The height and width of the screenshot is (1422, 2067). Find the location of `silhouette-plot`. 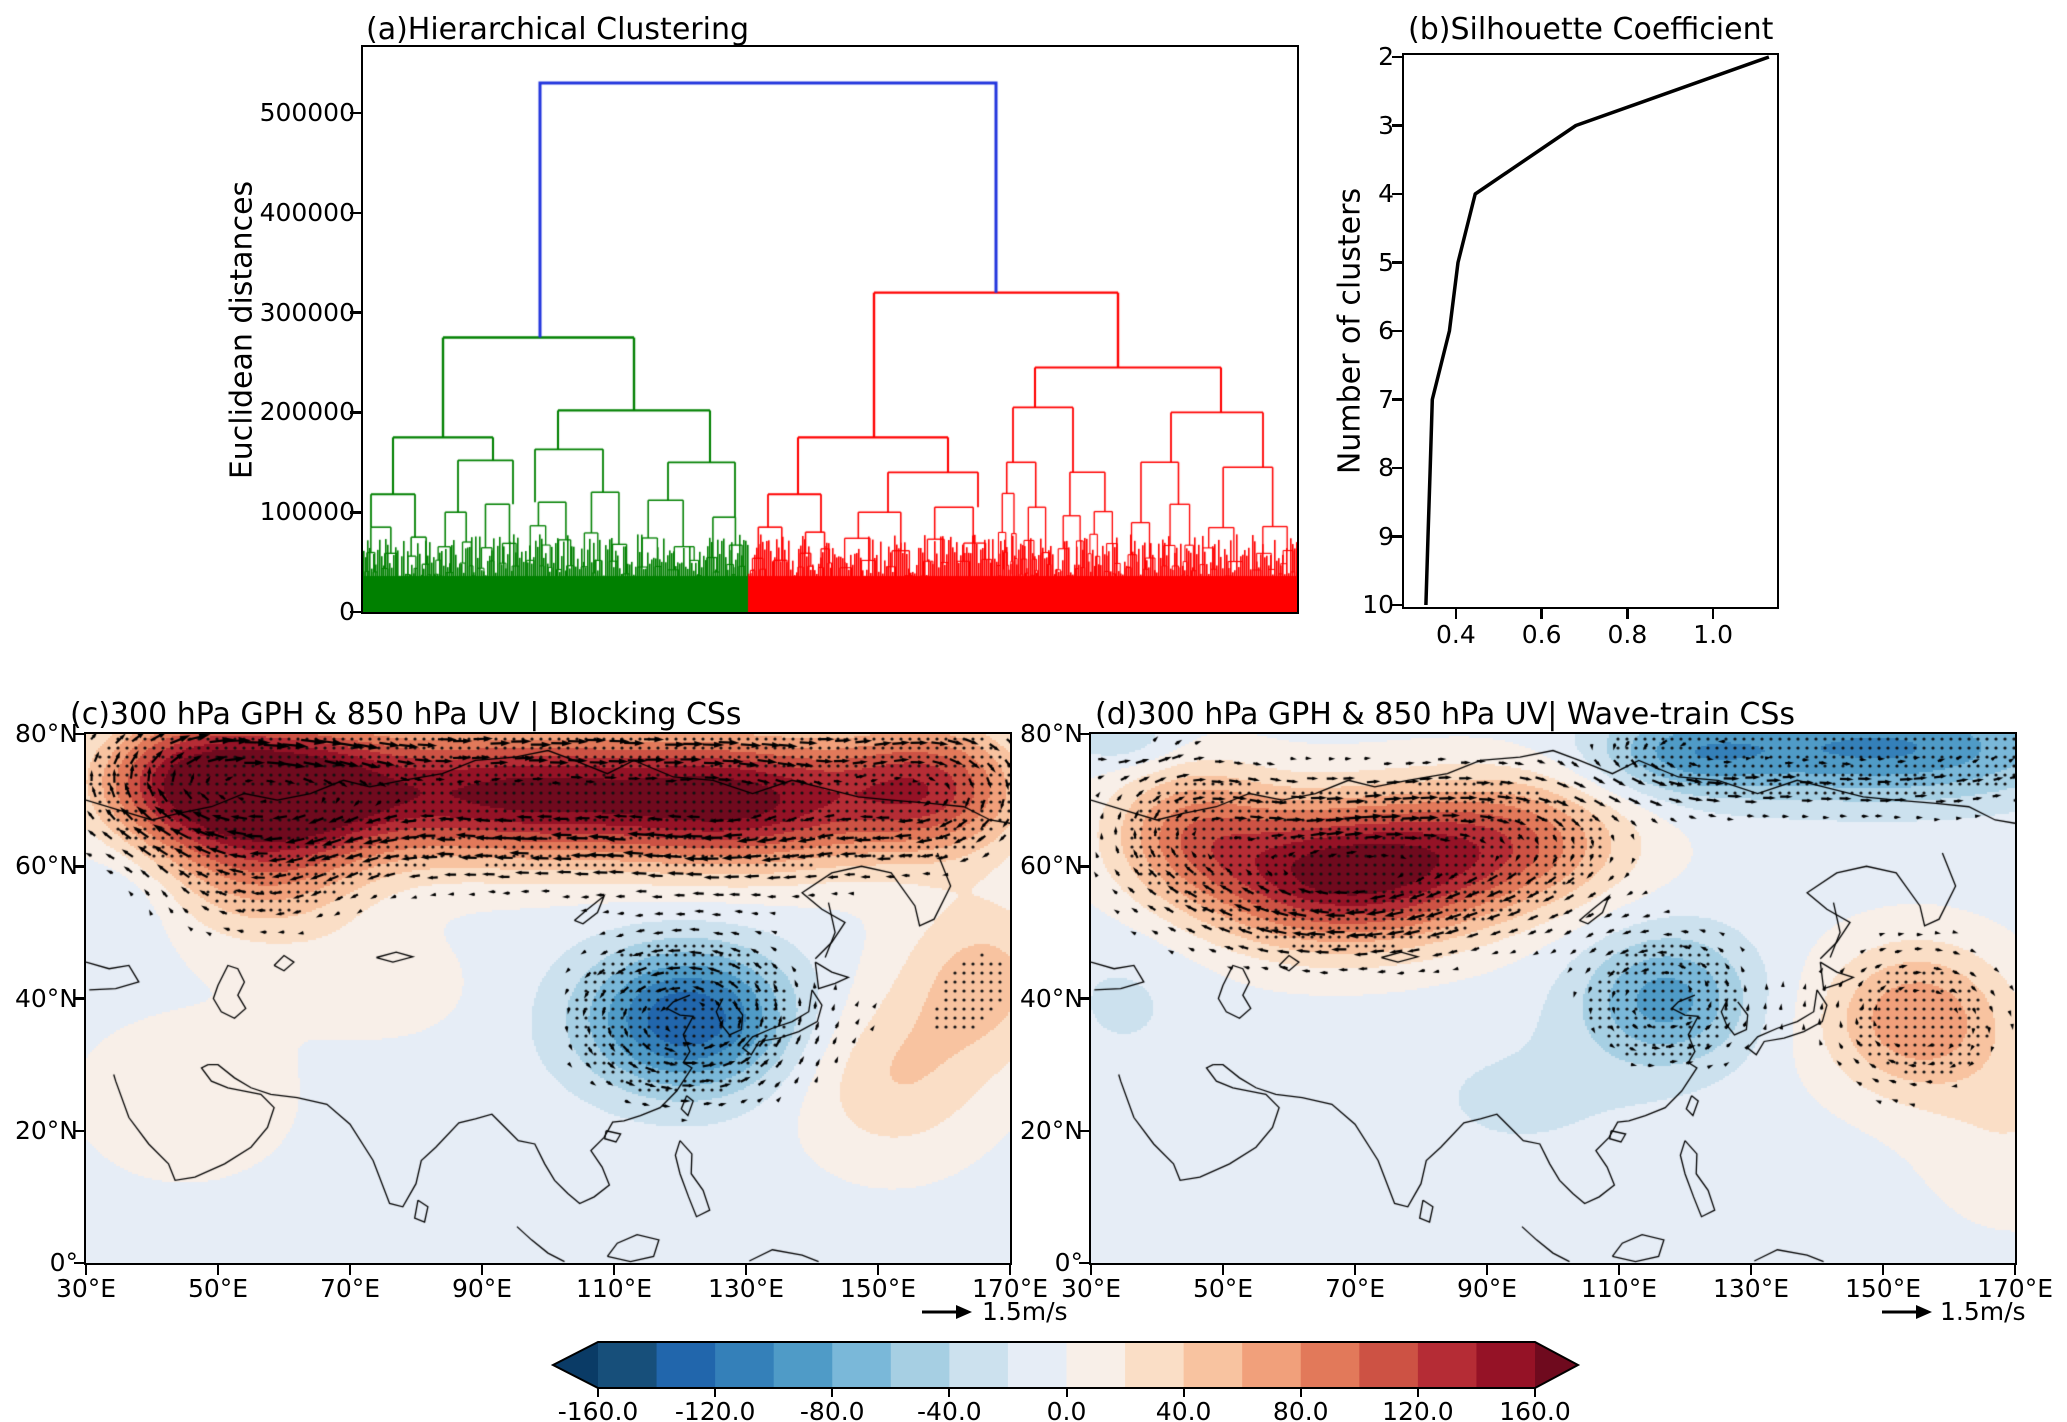

silhouette-plot is located at coordinates (1597, 330).